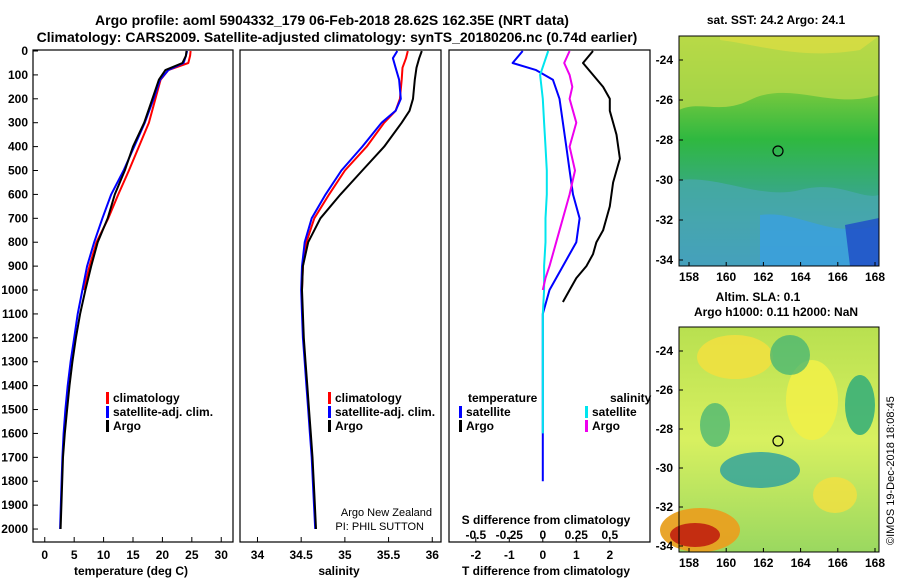 The image size is (900, 580). What do you see at coordinates (763, 563) in the screenshot?
I see `sla-lon-label: 162` at bounding box center [763, 563].